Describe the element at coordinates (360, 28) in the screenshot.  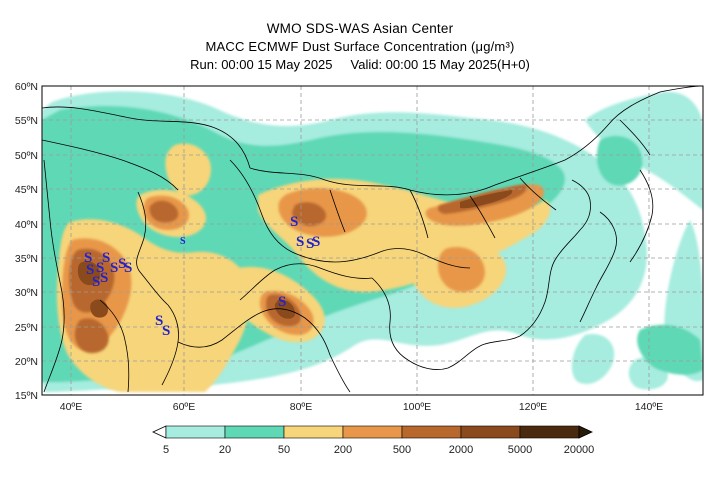
I see `chart-title: WMO SDS-WAS Asian Center` at that location.